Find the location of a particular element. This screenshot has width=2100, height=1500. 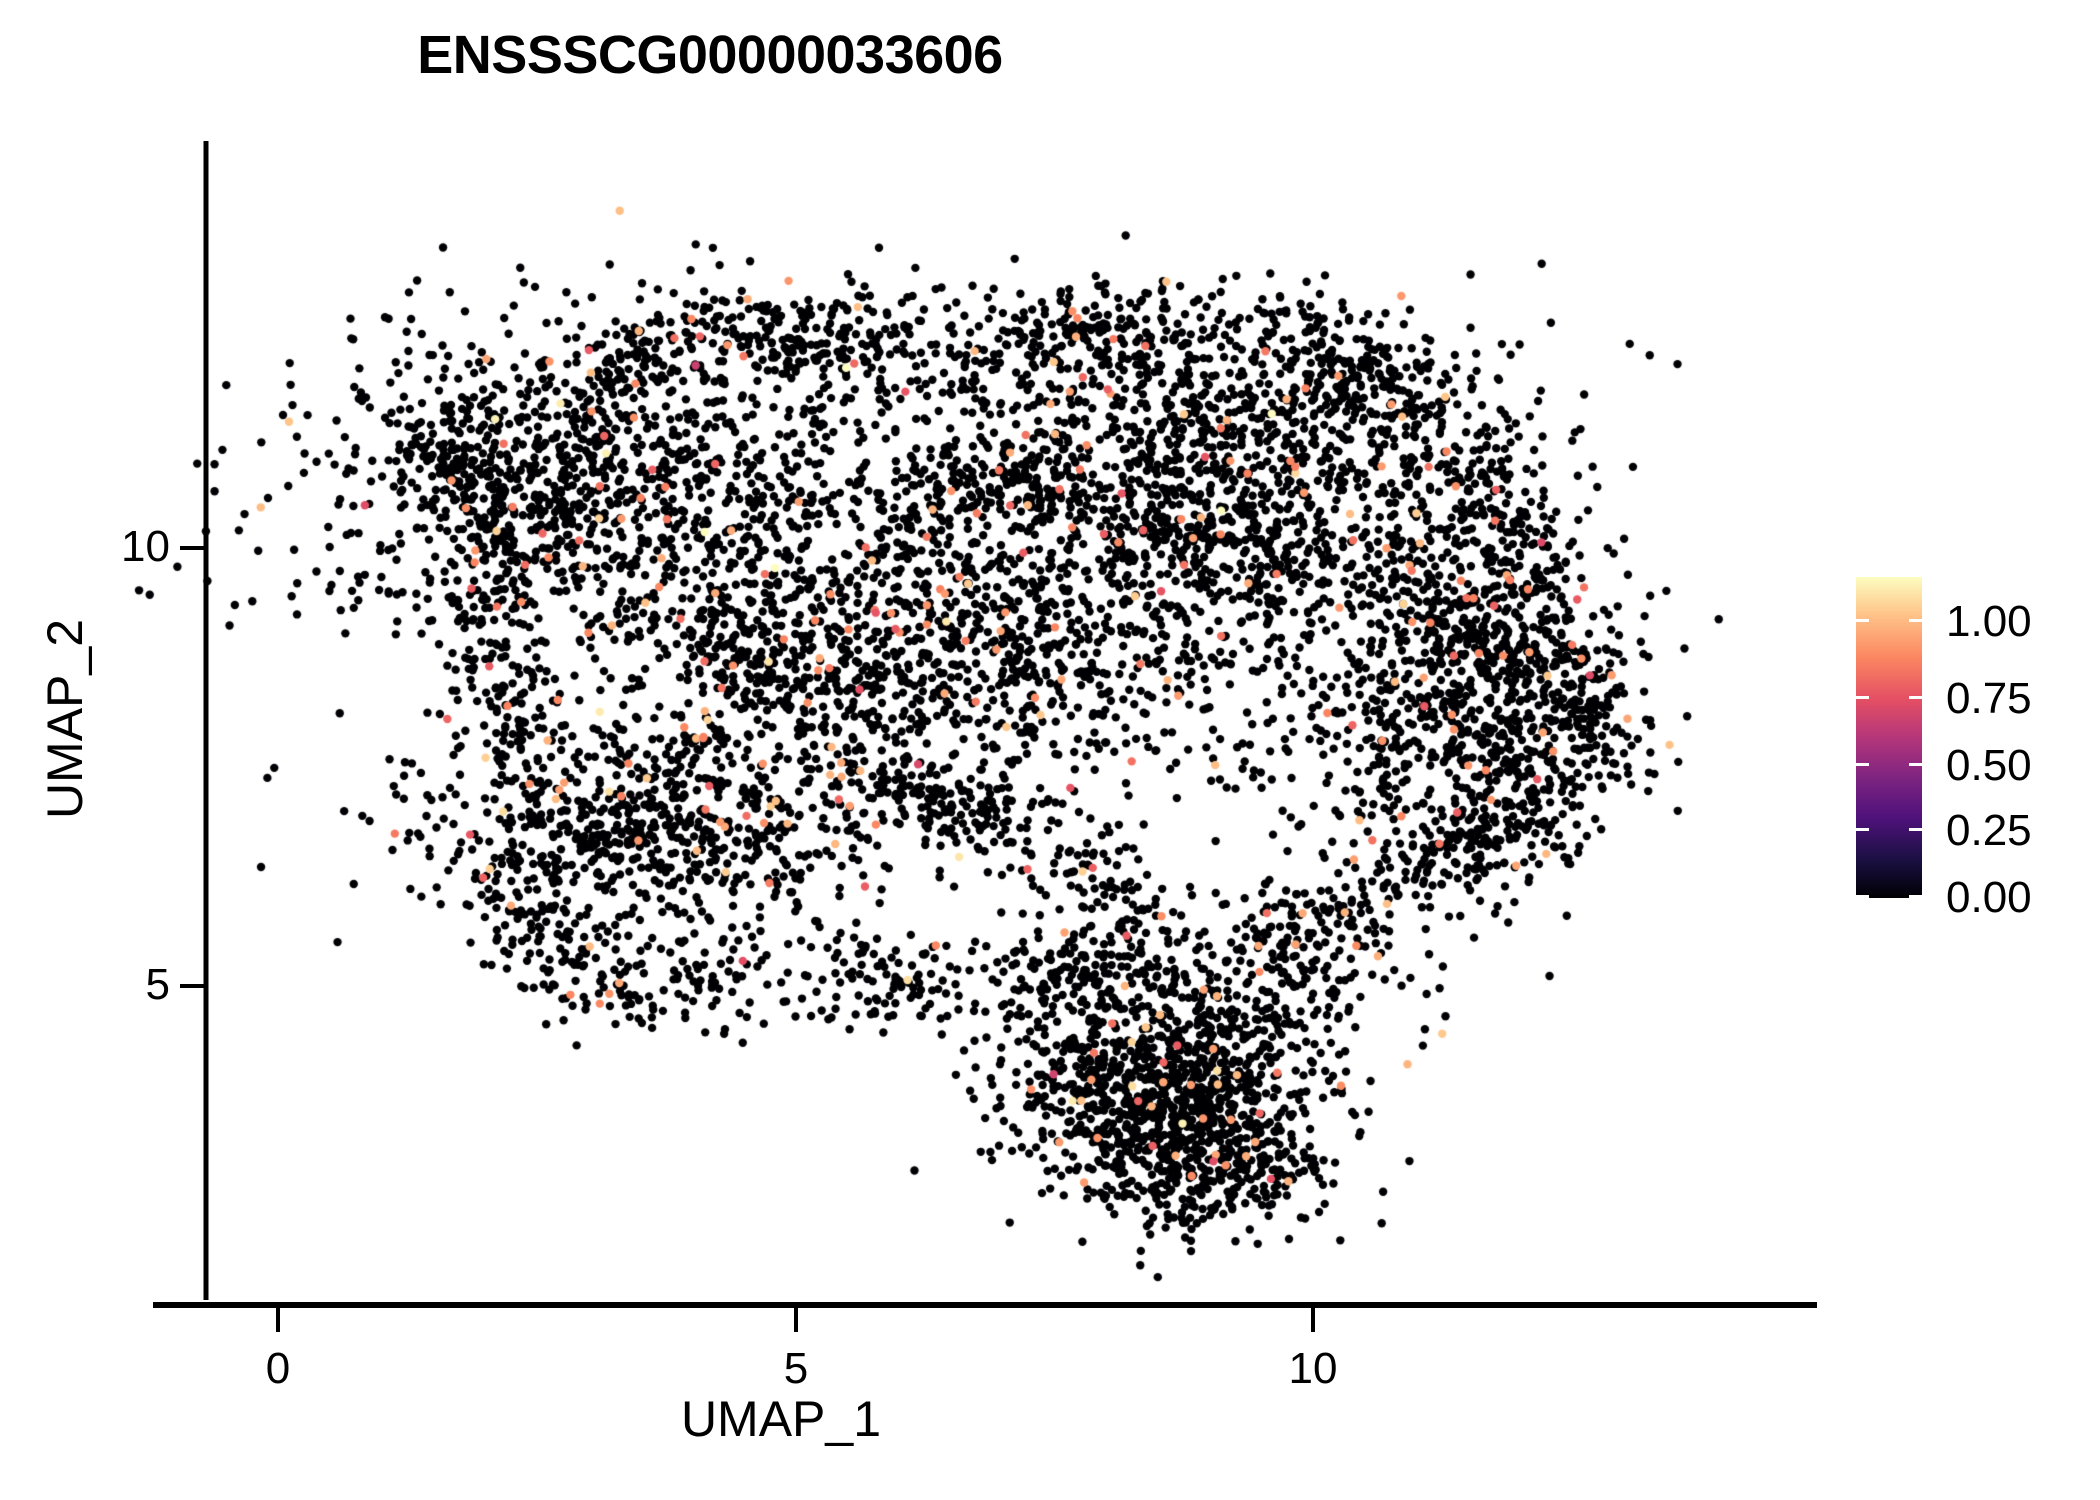

colorbar-tick-0.00-right is located at coordinates (1915, 896).